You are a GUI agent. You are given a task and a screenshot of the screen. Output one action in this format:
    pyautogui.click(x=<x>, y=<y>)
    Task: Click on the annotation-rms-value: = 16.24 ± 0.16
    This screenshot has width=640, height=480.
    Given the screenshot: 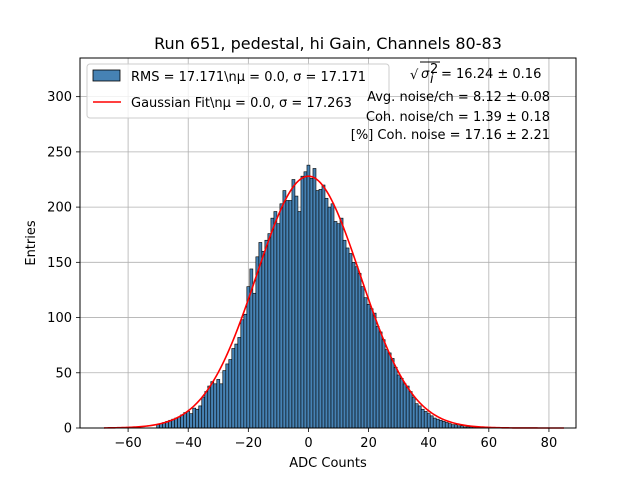 What is the action you would take?
    pyautogui.click(x=491, y=74)
    